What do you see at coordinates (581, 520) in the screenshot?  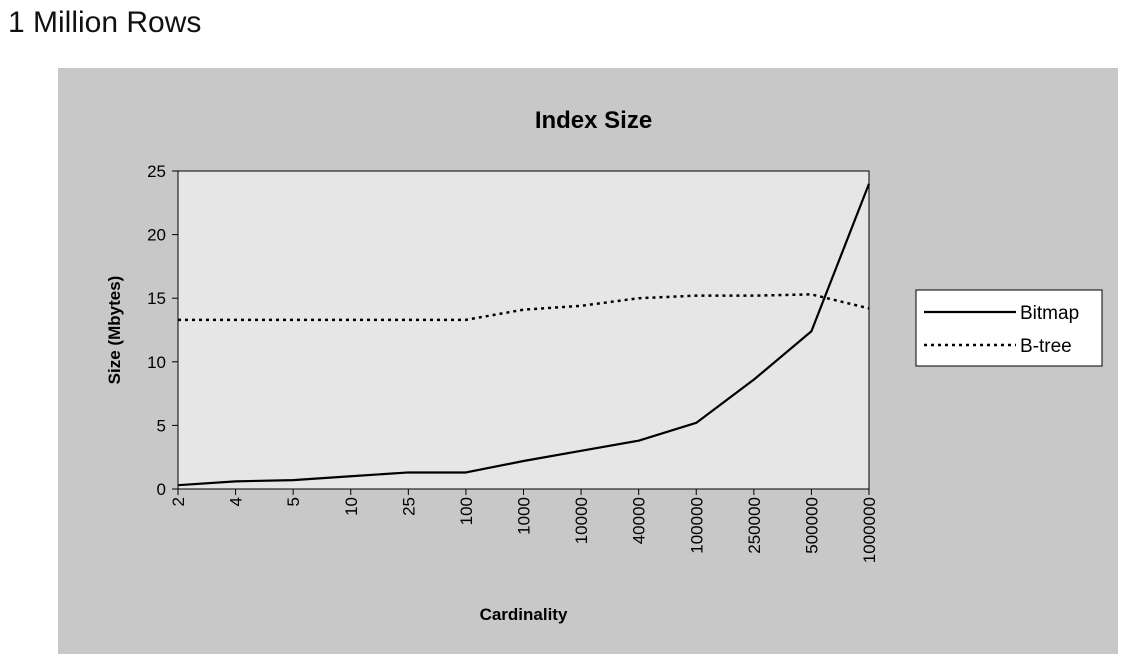 I see `x-tick-label: 10000` at bounding box center [581, 520].